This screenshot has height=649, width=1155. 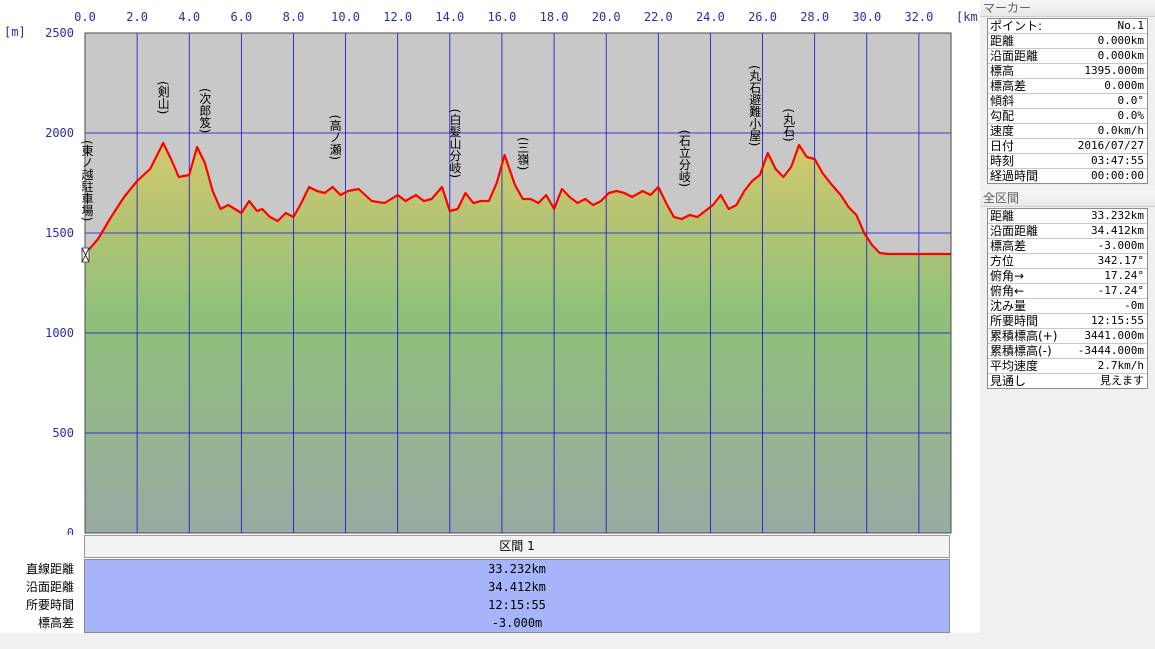 What do you see at coordinates (1067, 261) in the screenshot?
I see `overall-row: 方位 342.17°` at bounding box center [1067, 261].